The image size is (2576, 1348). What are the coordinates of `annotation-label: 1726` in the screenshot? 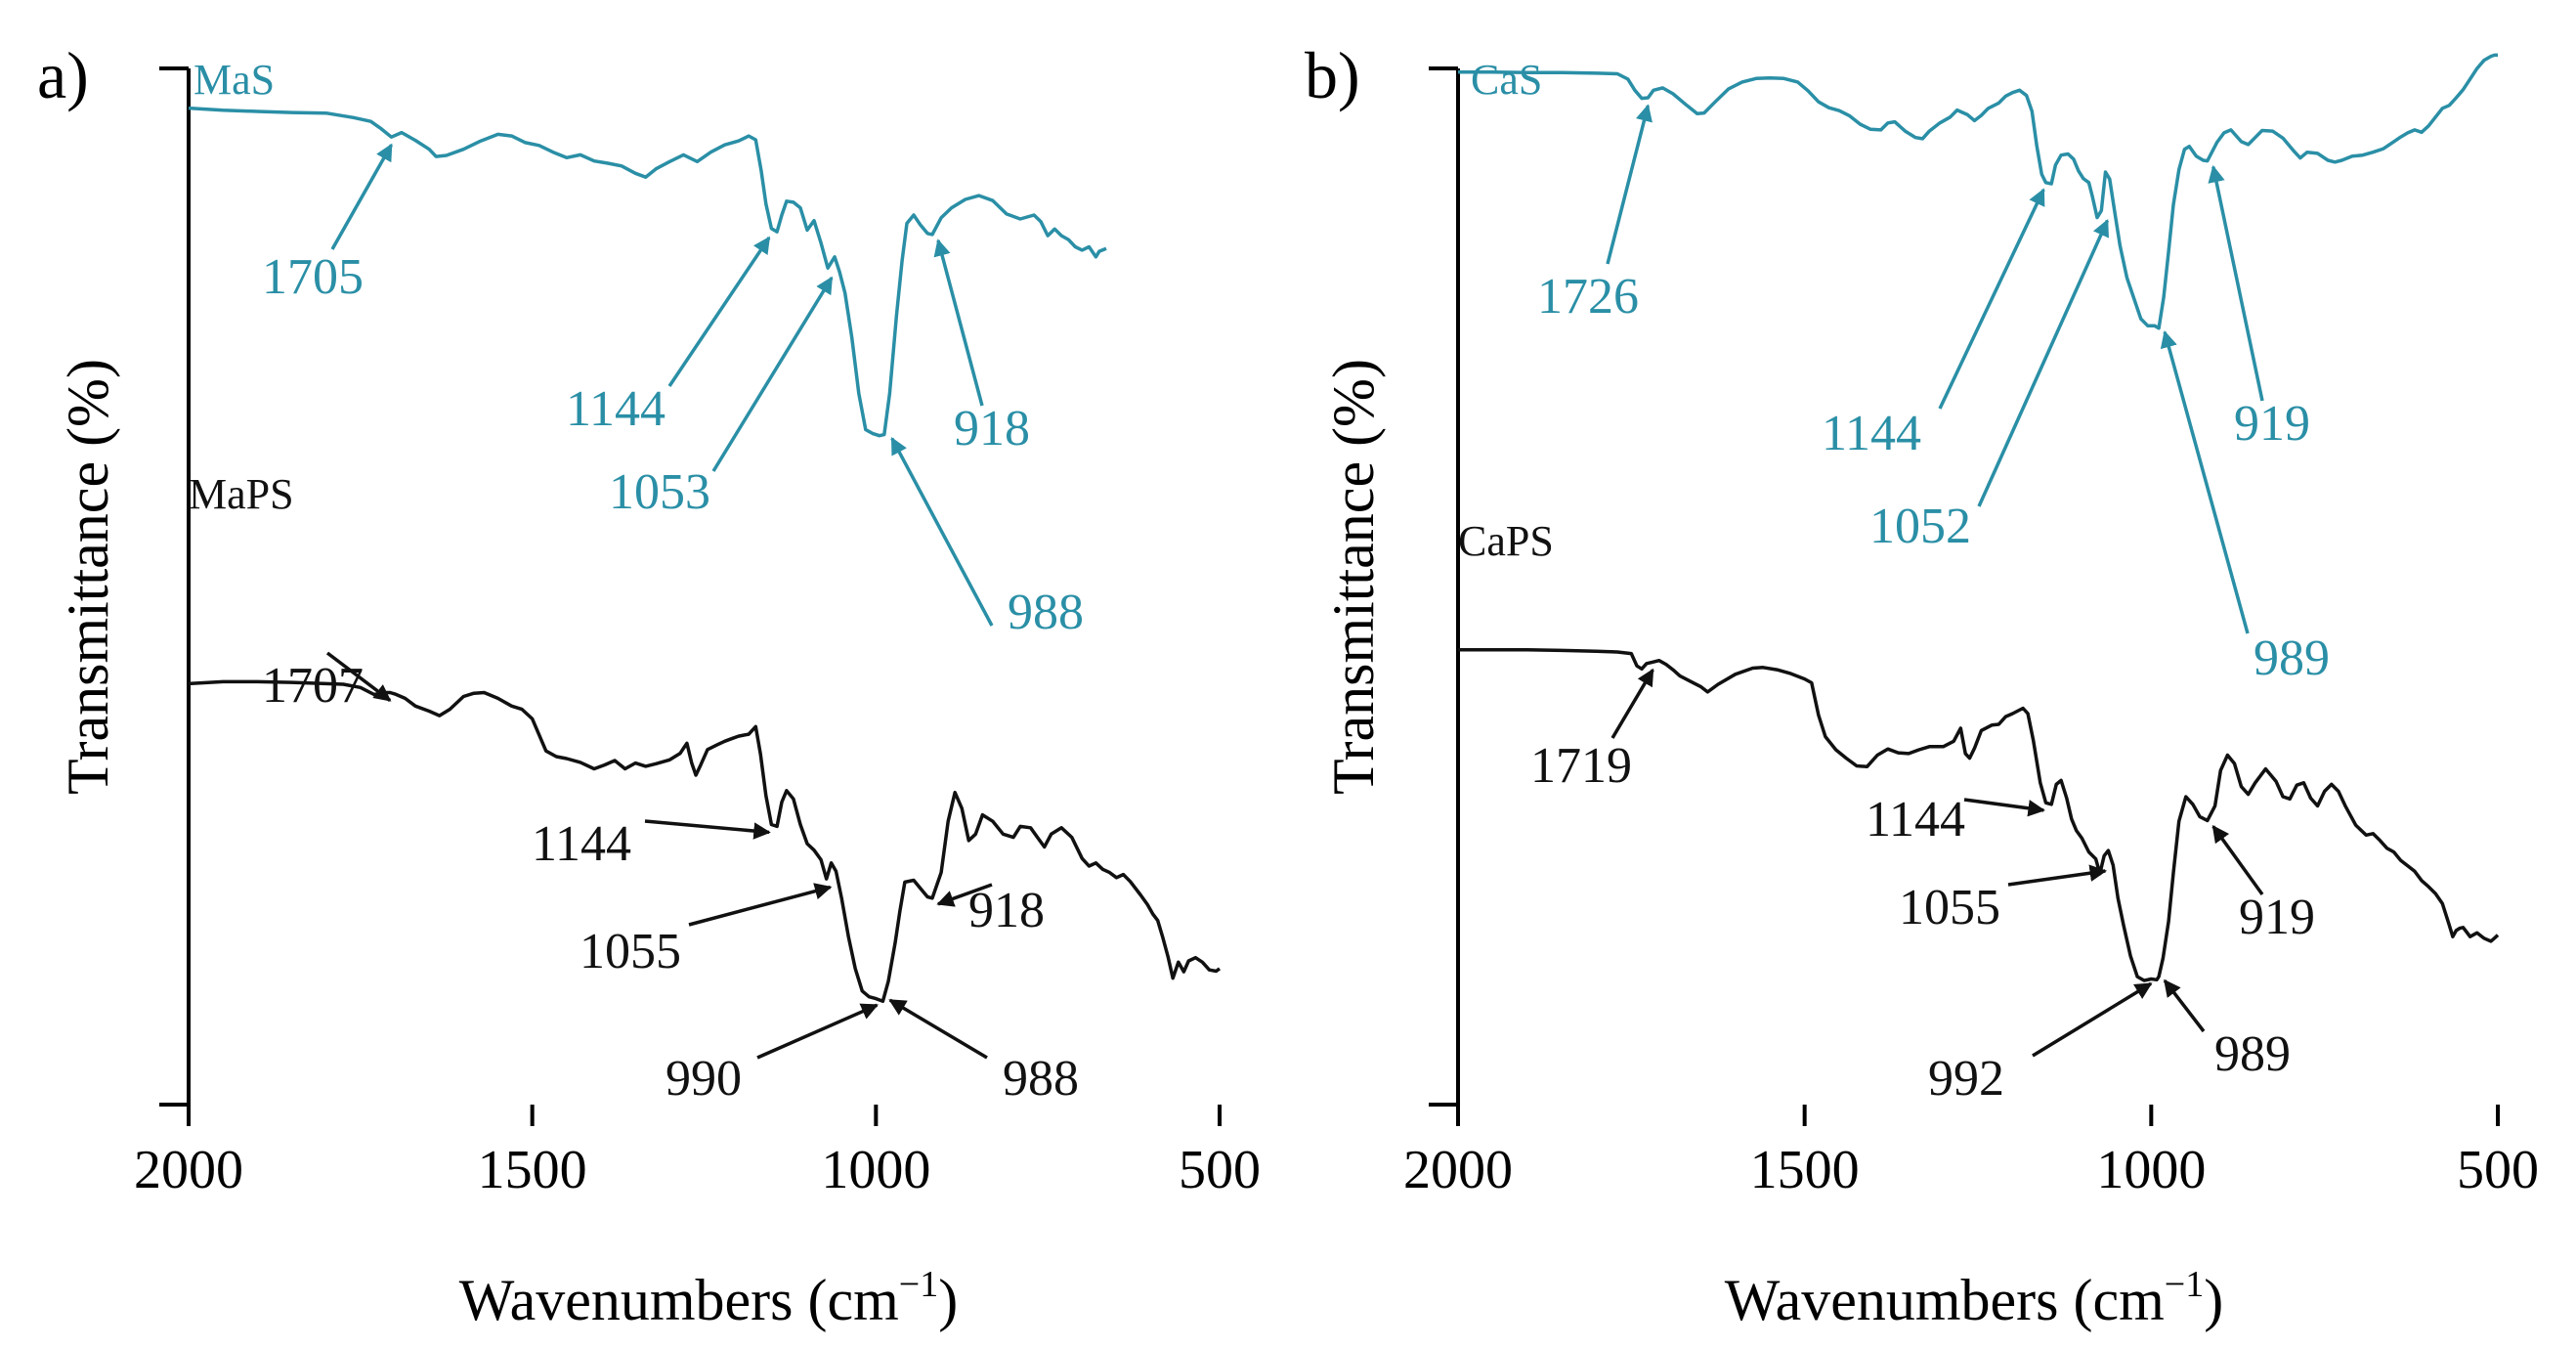 It's located at (1588, 297).